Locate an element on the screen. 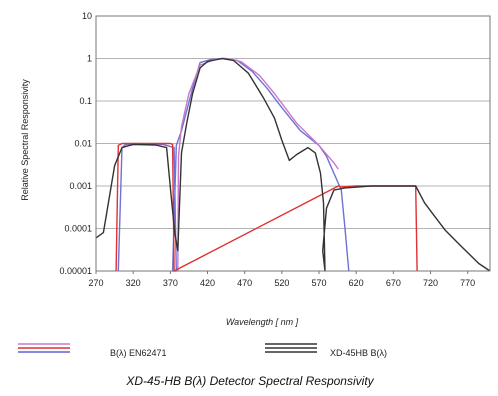 This screenshot has height=396, width=498. x-tick-label: 420 is located at coordinates (207, 283).